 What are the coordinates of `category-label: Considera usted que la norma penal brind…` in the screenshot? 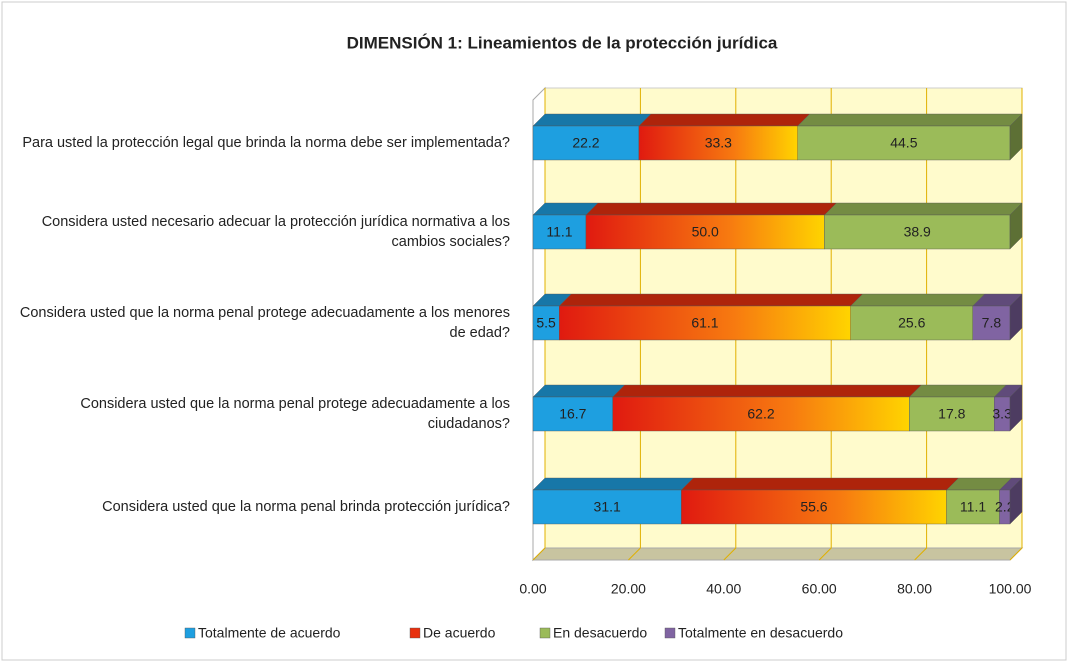 It's located at (306, 507).